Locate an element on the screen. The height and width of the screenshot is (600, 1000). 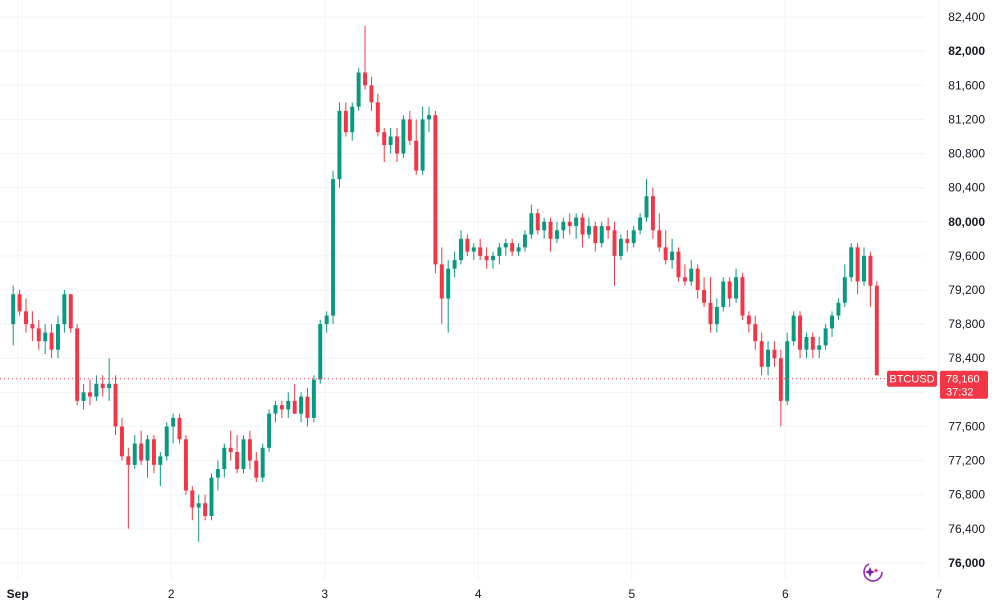
y-tick-label: 76,800 is located at coordinates (966, 495).